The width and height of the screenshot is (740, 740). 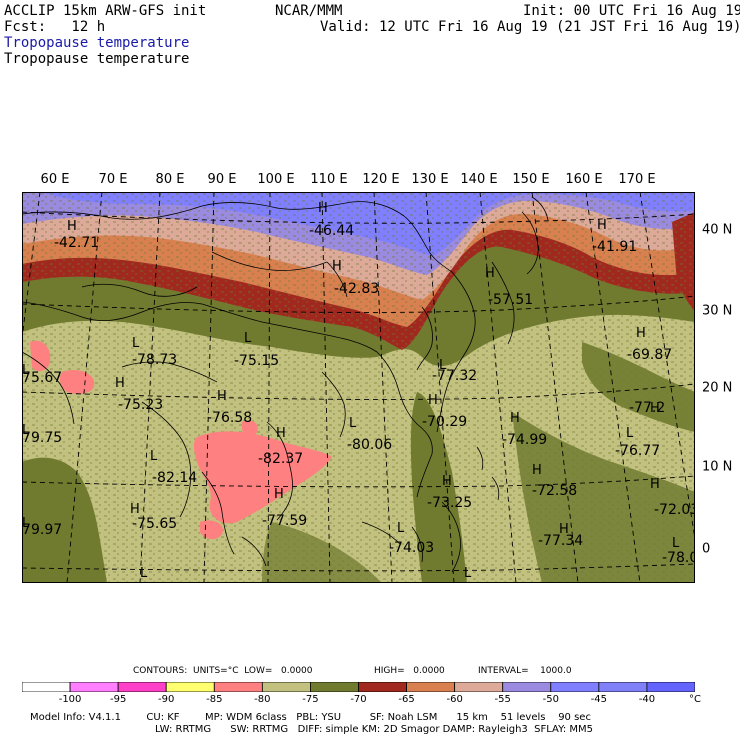 I want to click on legend-label: -40, so click(x=647, y=699).